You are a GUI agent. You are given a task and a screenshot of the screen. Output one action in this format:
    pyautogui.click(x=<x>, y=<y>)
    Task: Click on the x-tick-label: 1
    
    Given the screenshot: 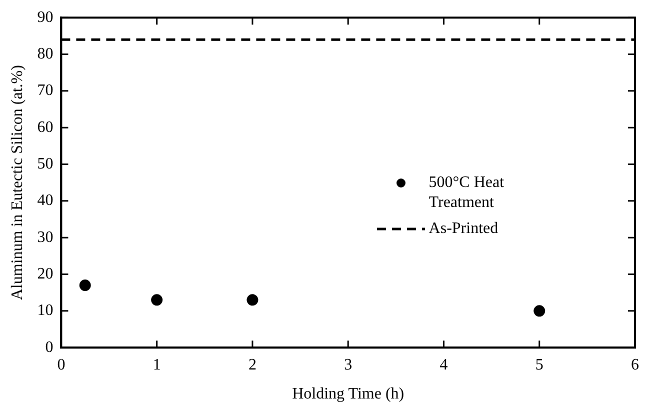 What is the action you would take?
    pyautogui.click(x=156, y=365)
    